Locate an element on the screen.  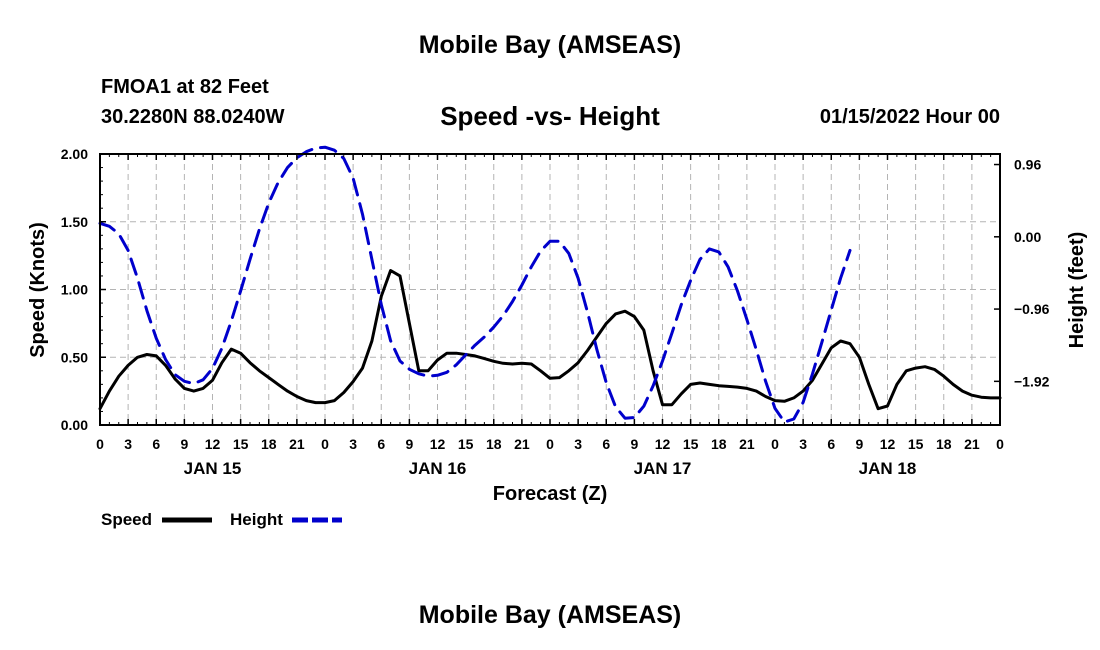
day-label: JAN 18 is located at coordinates (888, 468).